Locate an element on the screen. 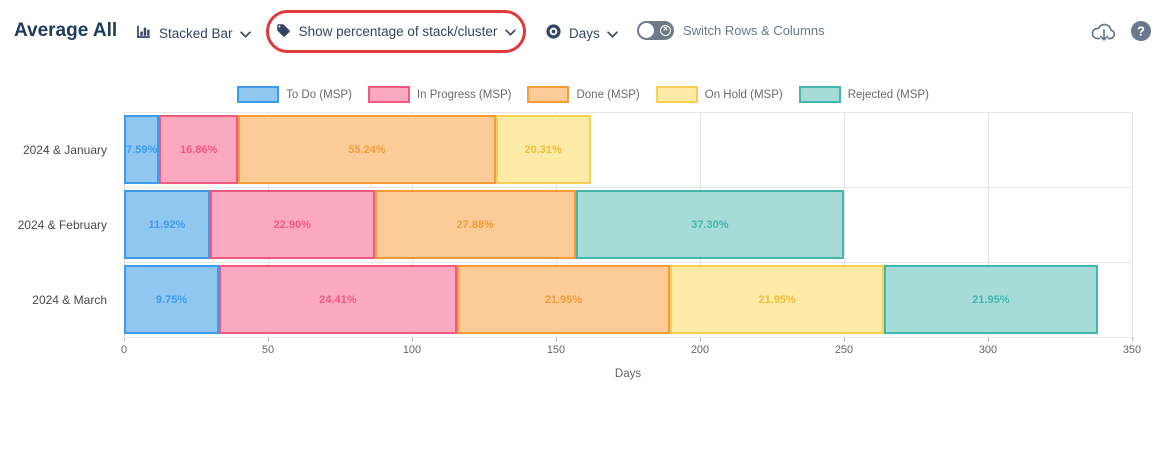 The image size is (1166, 466). legend-item: On Hold (MSP) is located at coordinates (719, 94).